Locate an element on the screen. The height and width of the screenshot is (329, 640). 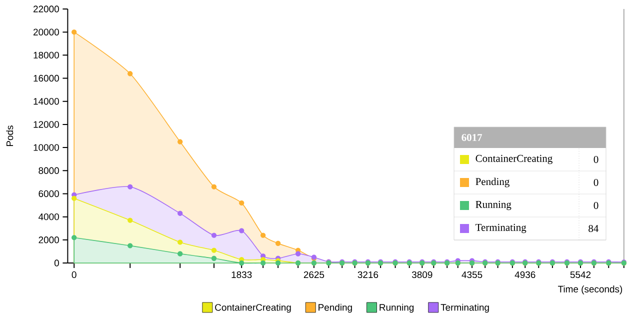
x-tick-label: 4936 is located at coordinates (525, 274).